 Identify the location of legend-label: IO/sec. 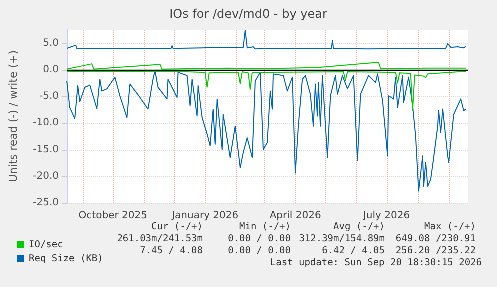
(46, 245).